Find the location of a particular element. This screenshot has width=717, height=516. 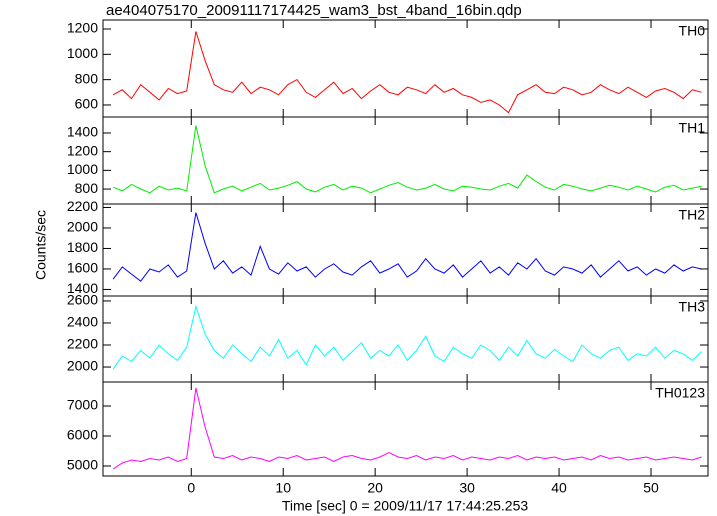

y-tick-label: 7000 is located at coordinates (82, 405).